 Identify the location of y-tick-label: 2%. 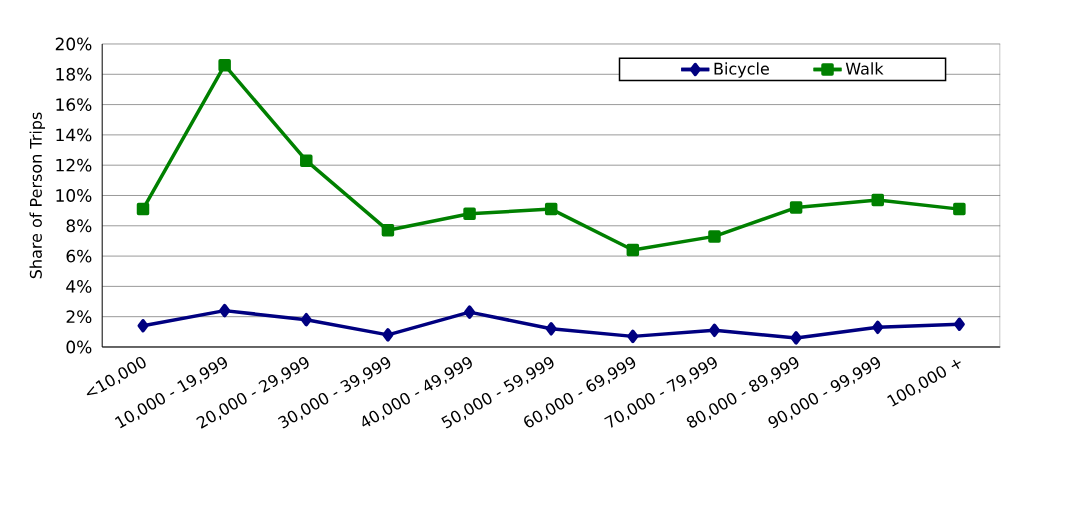
(79, 317).